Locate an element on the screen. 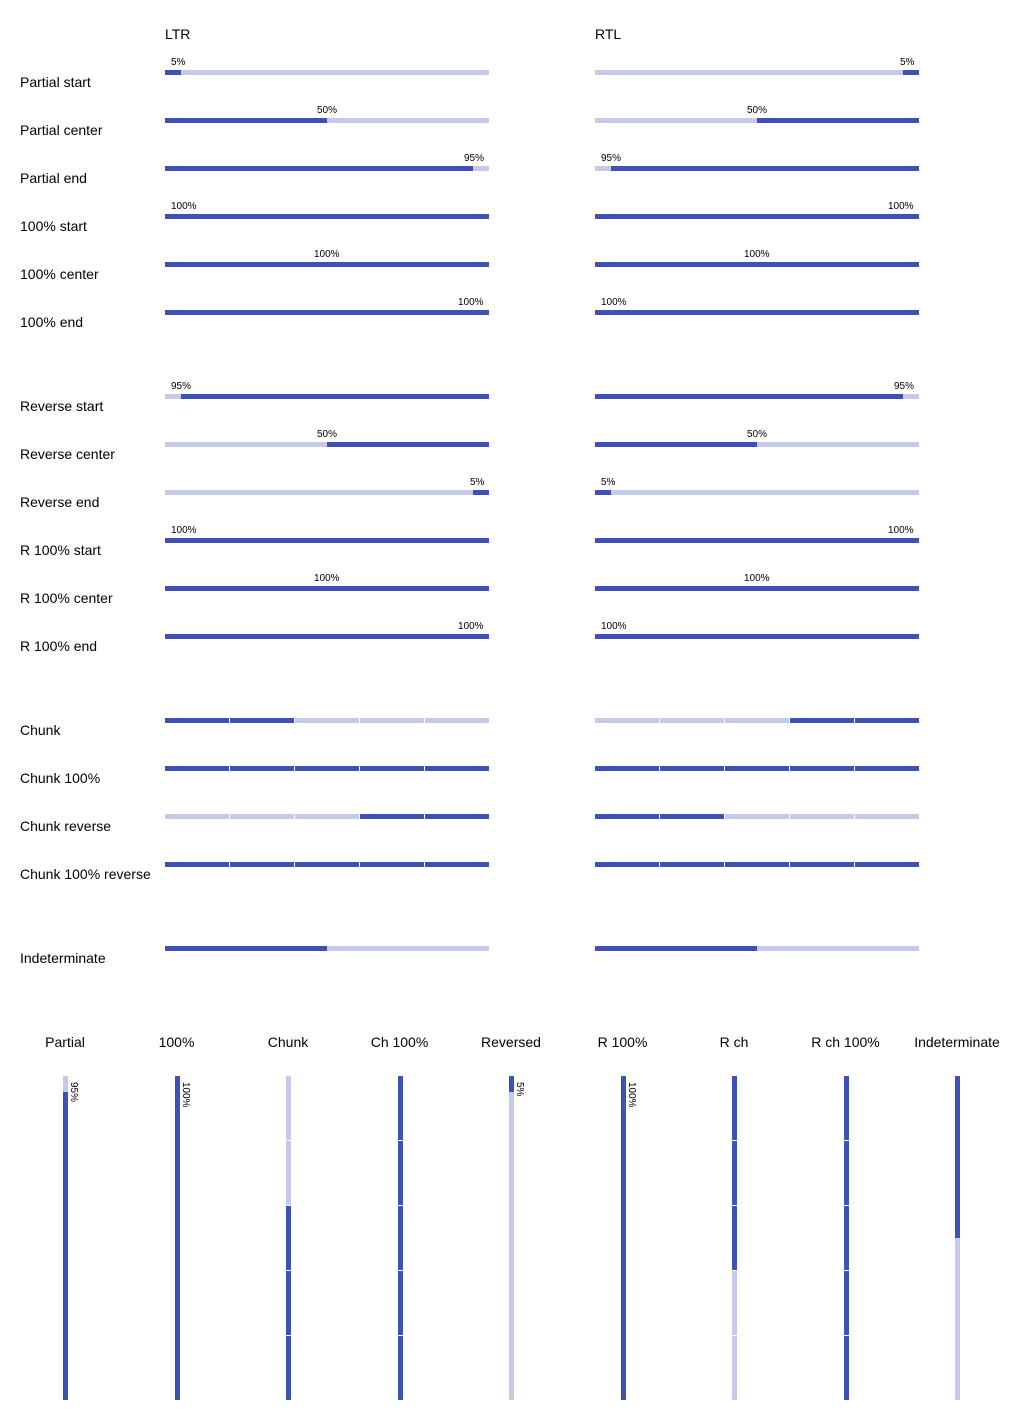  row-label-chunk-100pct-reverse: Chunk 100% reverse is located at coordinates (85, 874).